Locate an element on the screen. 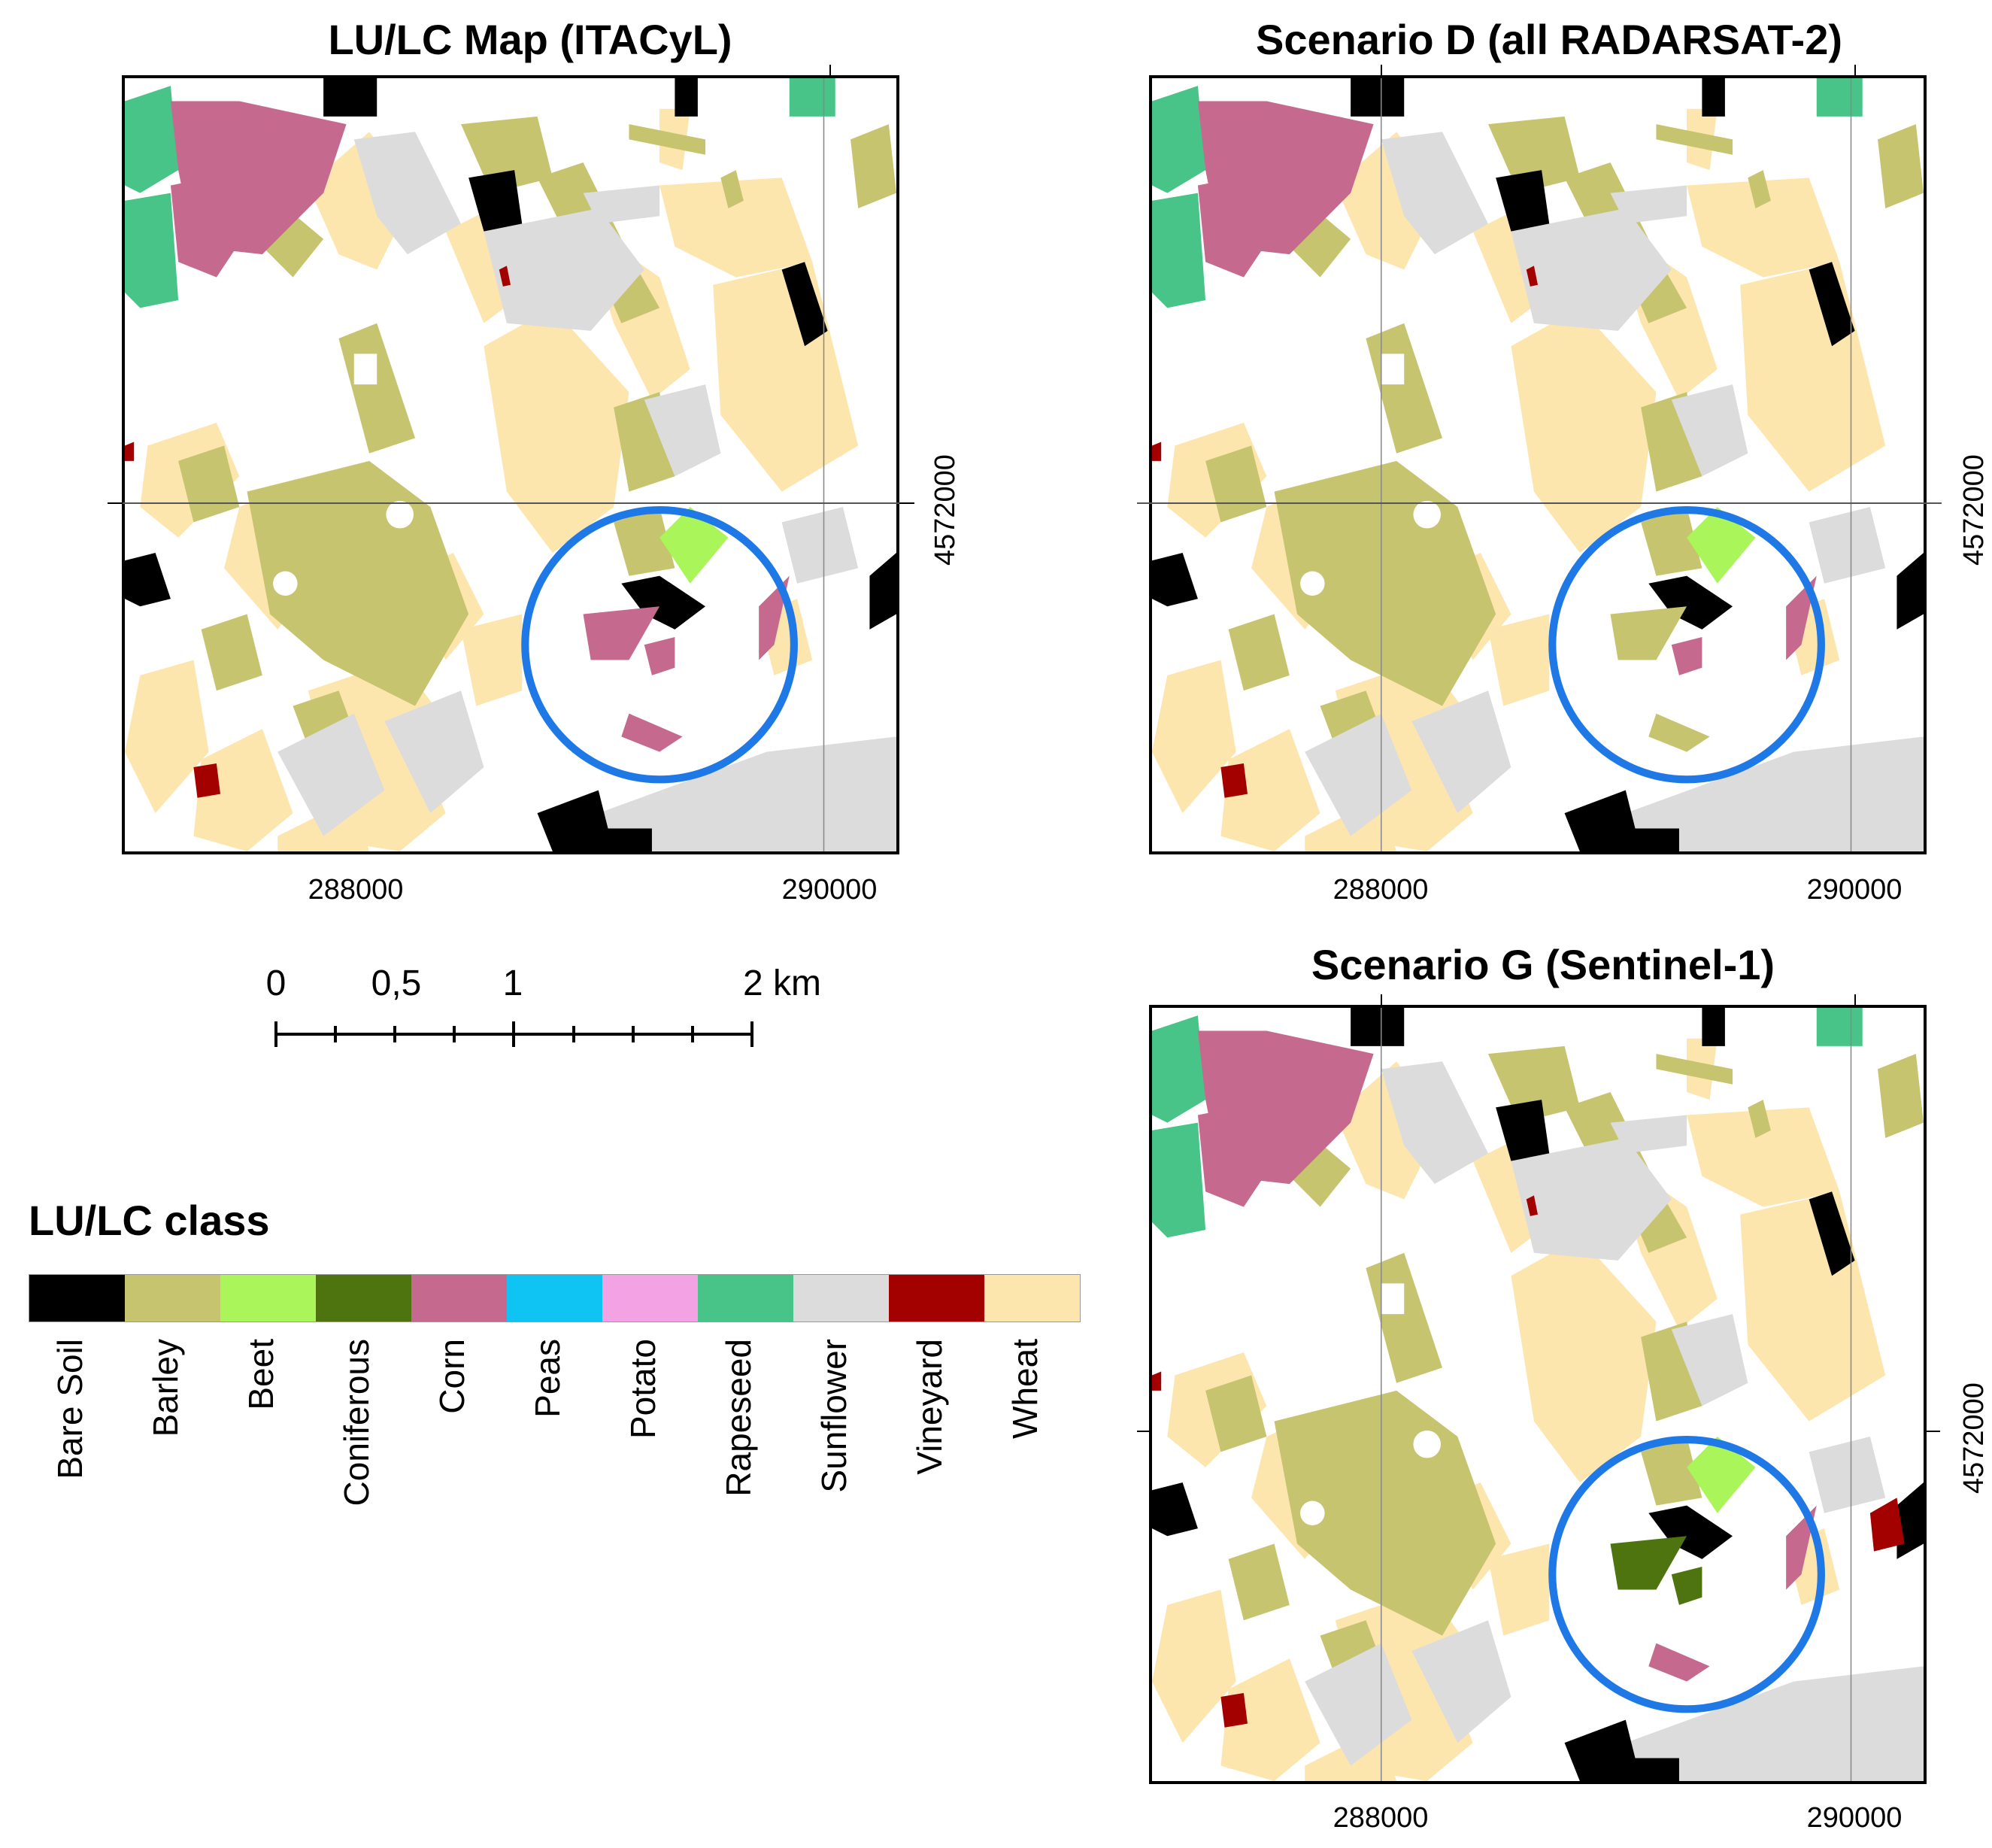 The image size is (1992, 1848). legend-label-wheat: Wheat is located at coordinates (1025, 1389).